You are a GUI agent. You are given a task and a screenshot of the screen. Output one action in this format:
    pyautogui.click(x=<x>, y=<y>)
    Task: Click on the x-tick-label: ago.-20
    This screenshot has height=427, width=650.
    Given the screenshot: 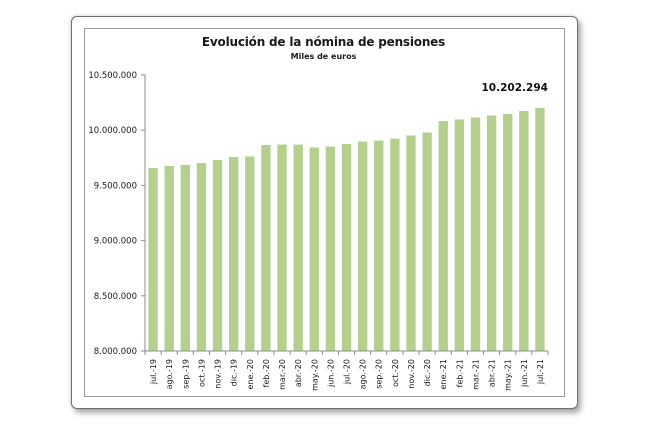 What is the action you would take?
    pyautogui.click(x=363, y=374)
    